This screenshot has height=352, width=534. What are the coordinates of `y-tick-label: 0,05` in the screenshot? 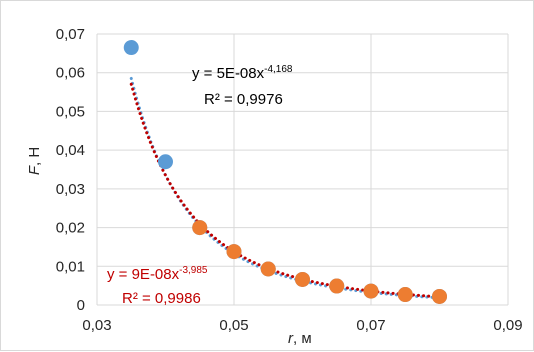 It's located at (70, 111).